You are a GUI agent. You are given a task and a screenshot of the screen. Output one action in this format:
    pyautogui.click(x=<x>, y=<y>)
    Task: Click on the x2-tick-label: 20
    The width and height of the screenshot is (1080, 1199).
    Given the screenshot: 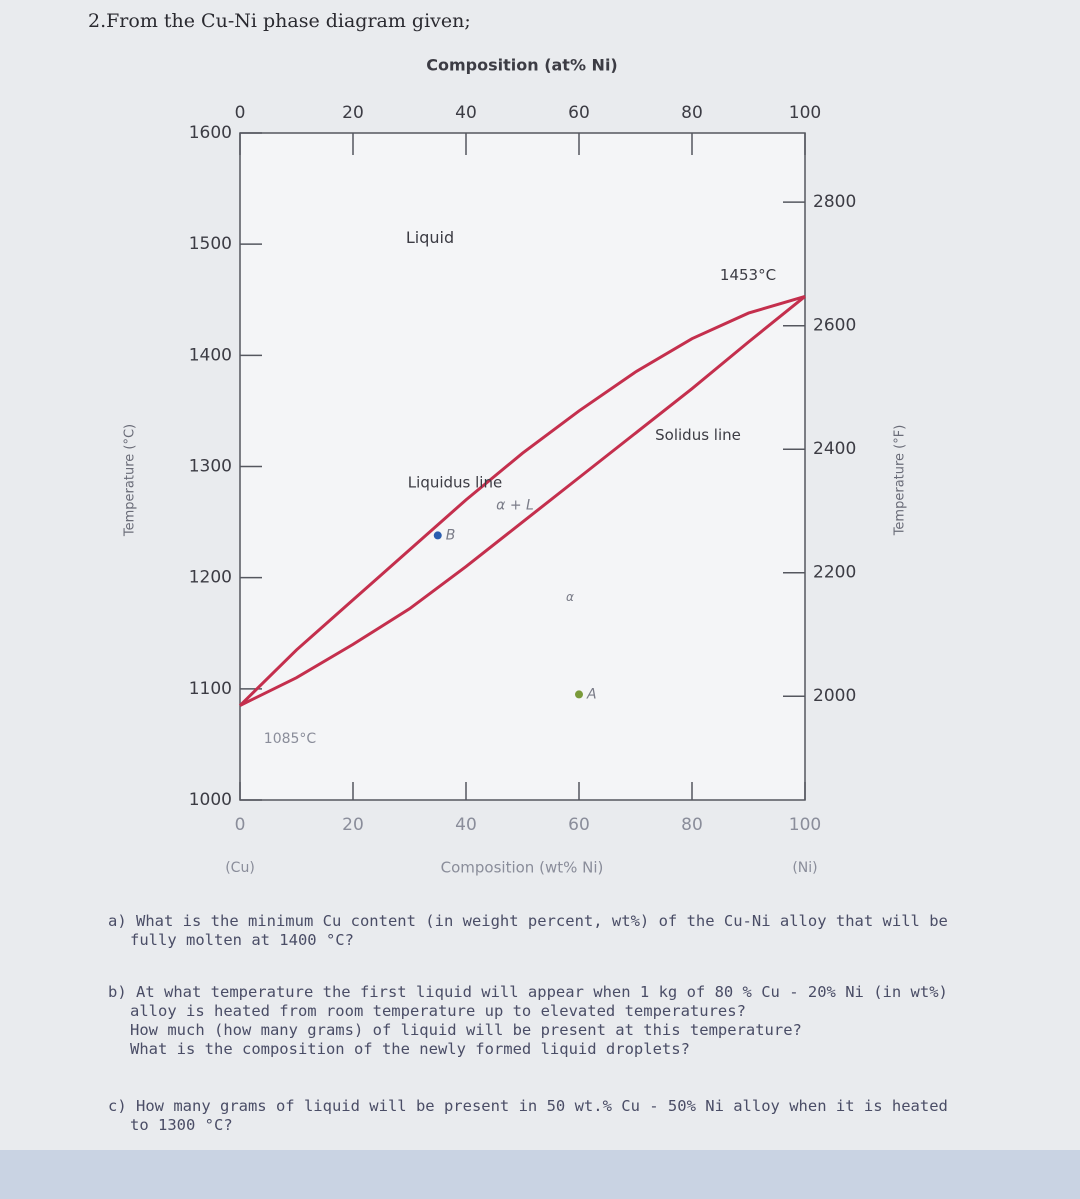 What is the action you would take?
    pyautogui.click(x=353, y=113)
    